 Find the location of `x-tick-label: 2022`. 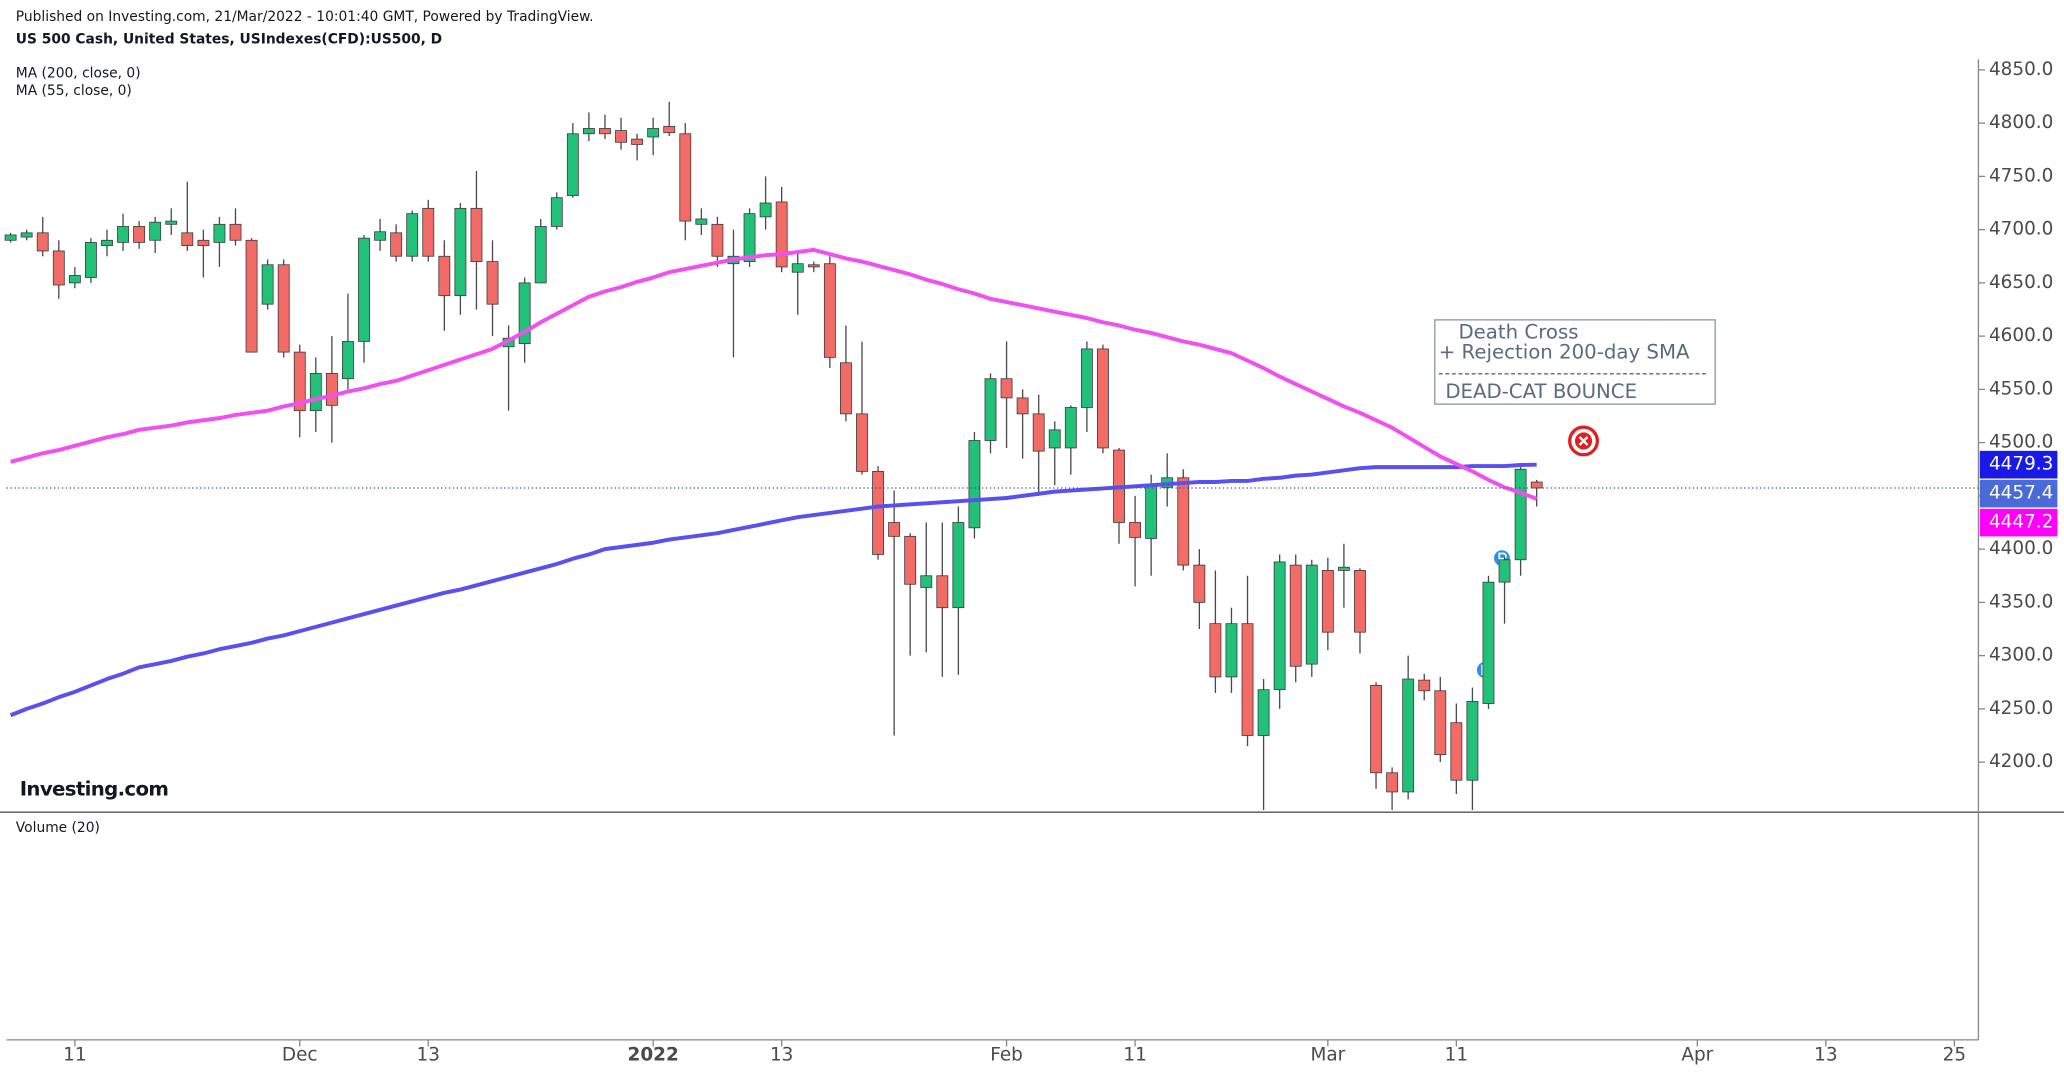

x-tick-label: 2022 is located at coordinates (653, 1055).